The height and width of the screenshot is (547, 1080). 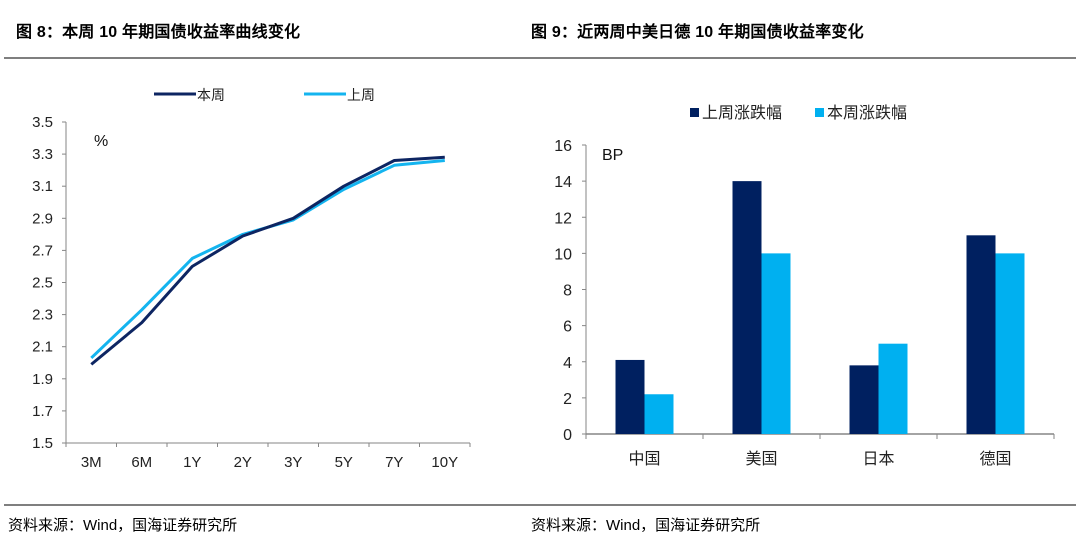 I want to click on y-tick-label: 2, so click(x=567, y=399).